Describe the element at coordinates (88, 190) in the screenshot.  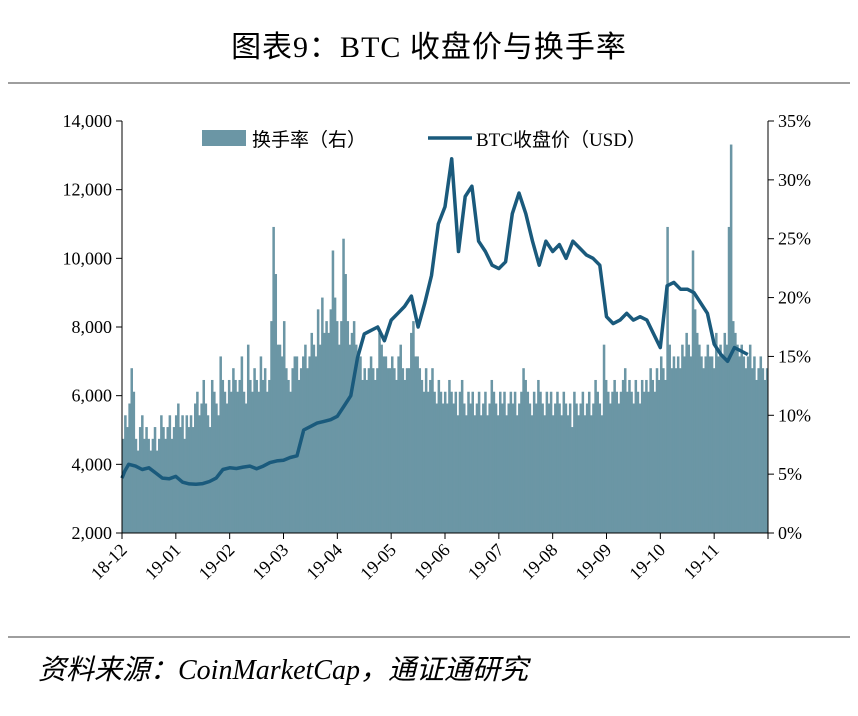
I see `left-tick-label: 12,000` at that location.